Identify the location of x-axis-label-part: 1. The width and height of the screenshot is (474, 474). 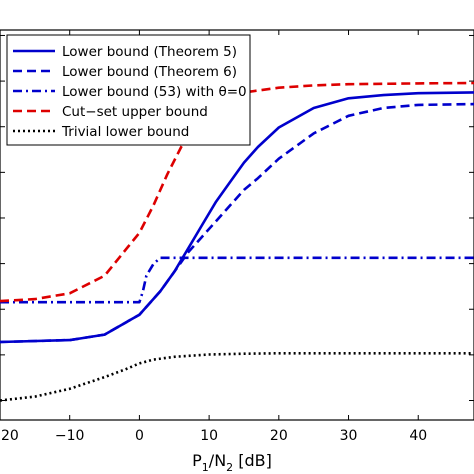
(205, 467).